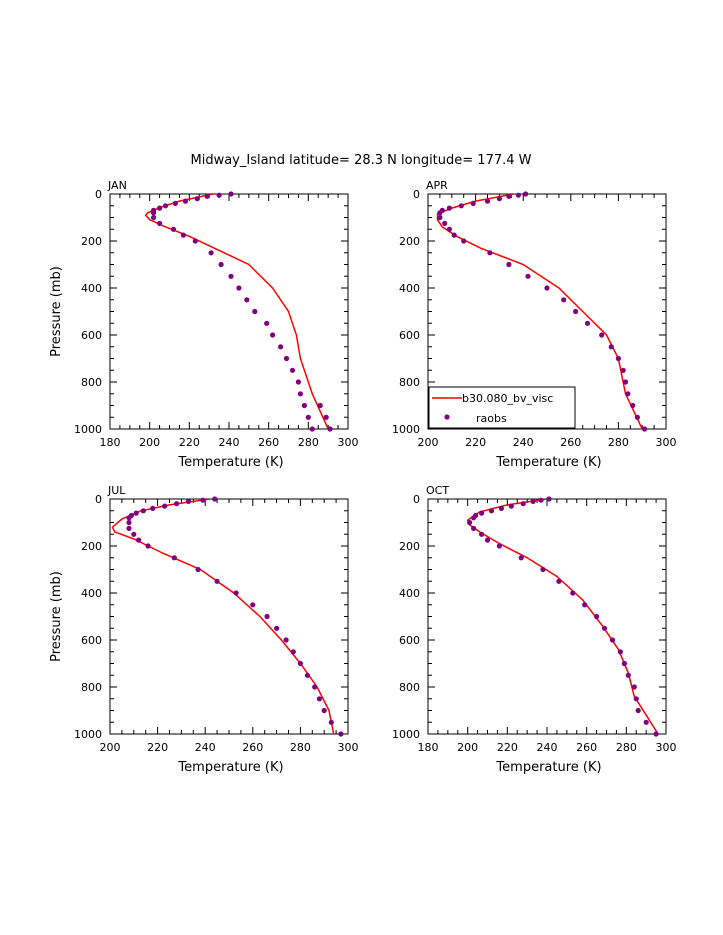 This screenshot has height=935, width=723. Describe the element at coordinates (98, 499) in the screenshot. I see `chart-2-ytick-label: 0` at that location.